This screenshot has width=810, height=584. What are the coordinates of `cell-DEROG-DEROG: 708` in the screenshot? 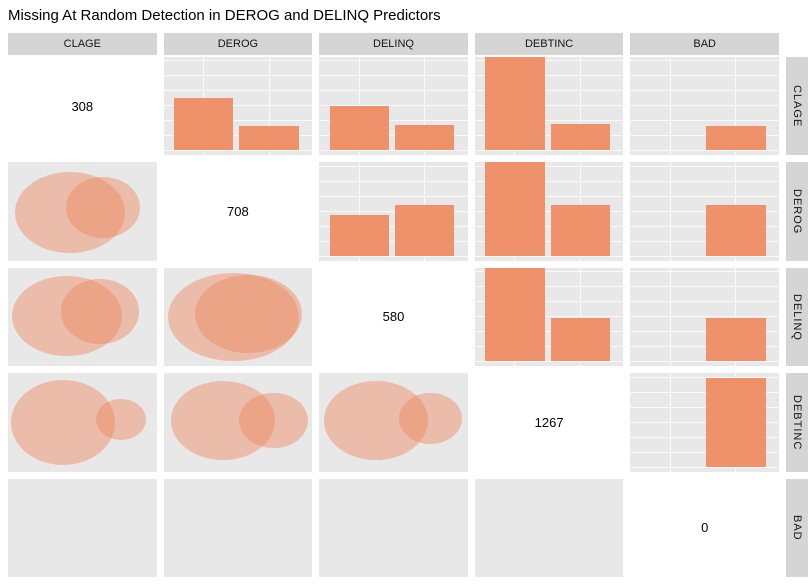 It's located at (238, 211).